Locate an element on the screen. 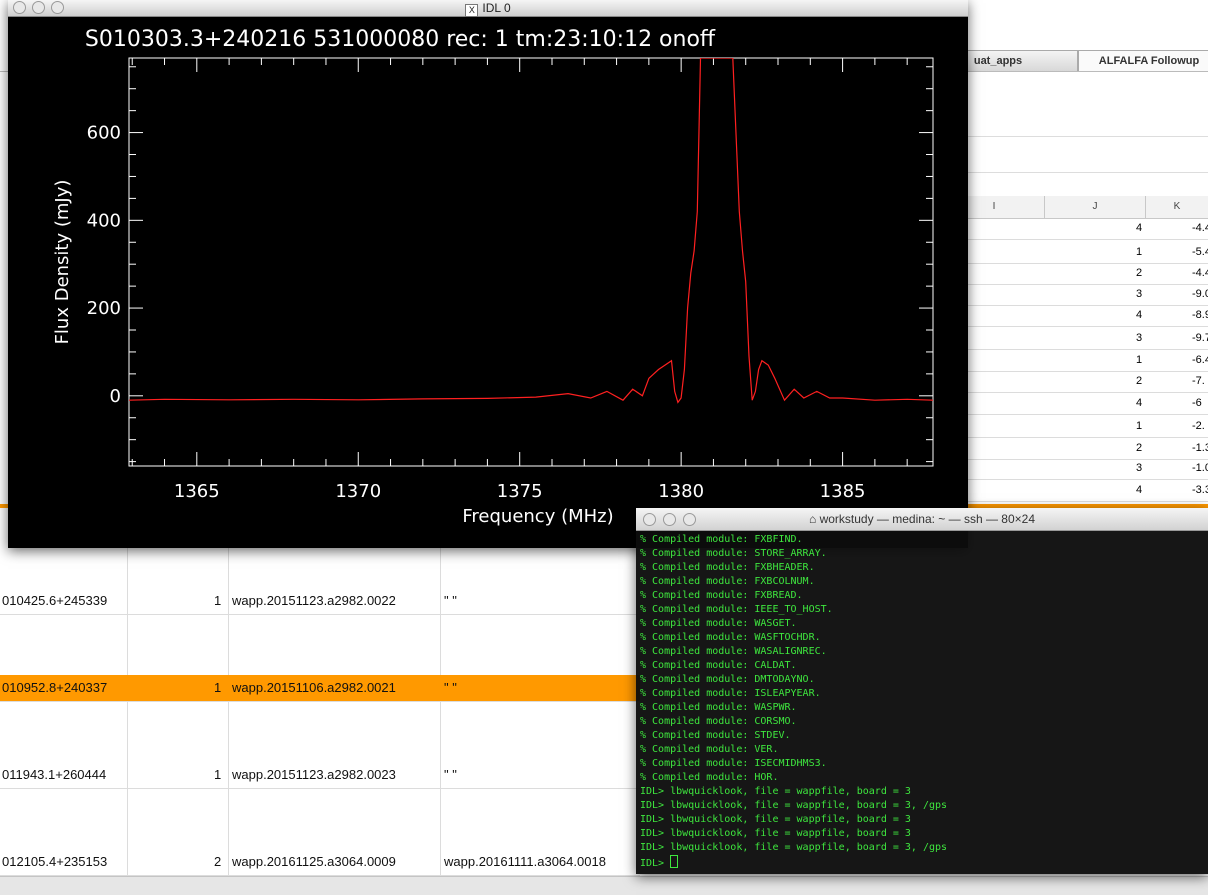 This screenshot has width=1208, height=895. terminal-line: % Compiled module: HOR. is located at coordinates (709, 777).